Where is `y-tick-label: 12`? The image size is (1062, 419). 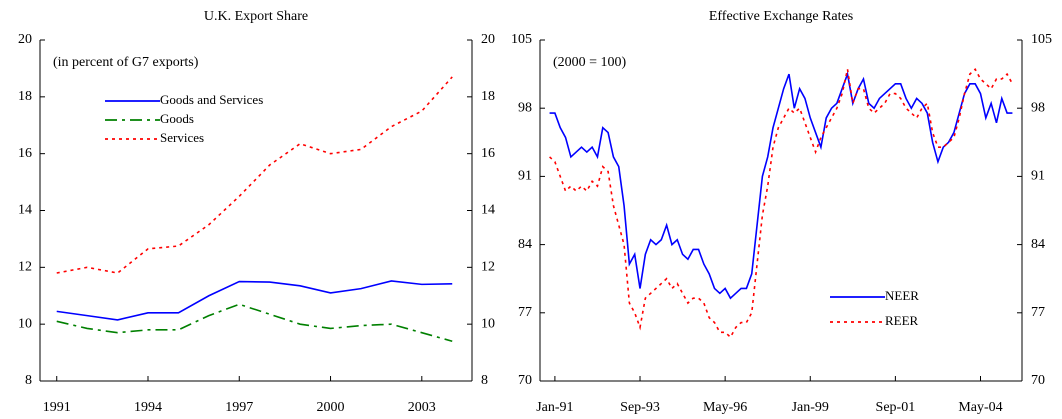 y-tick-label: 12 is located at coordinates (25, 267).